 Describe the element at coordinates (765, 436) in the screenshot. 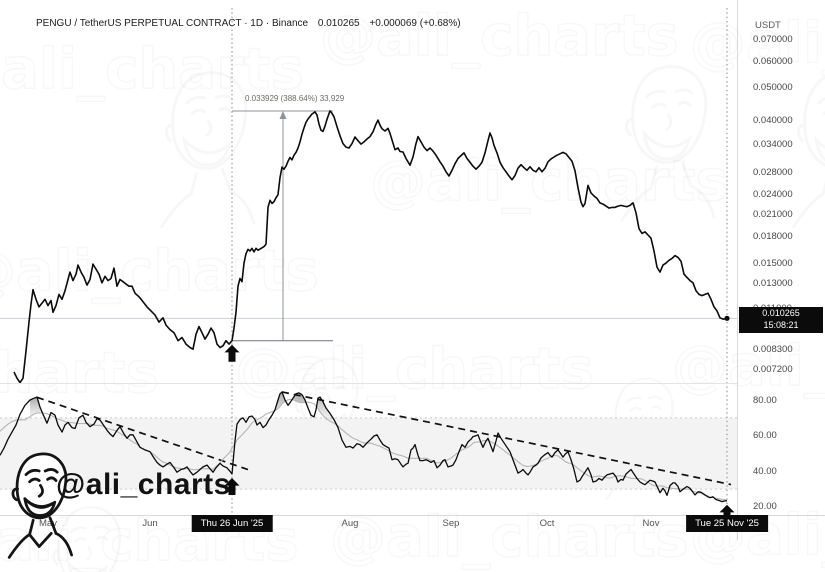

I see `rsi-axis-tick: 60.00` at that location.